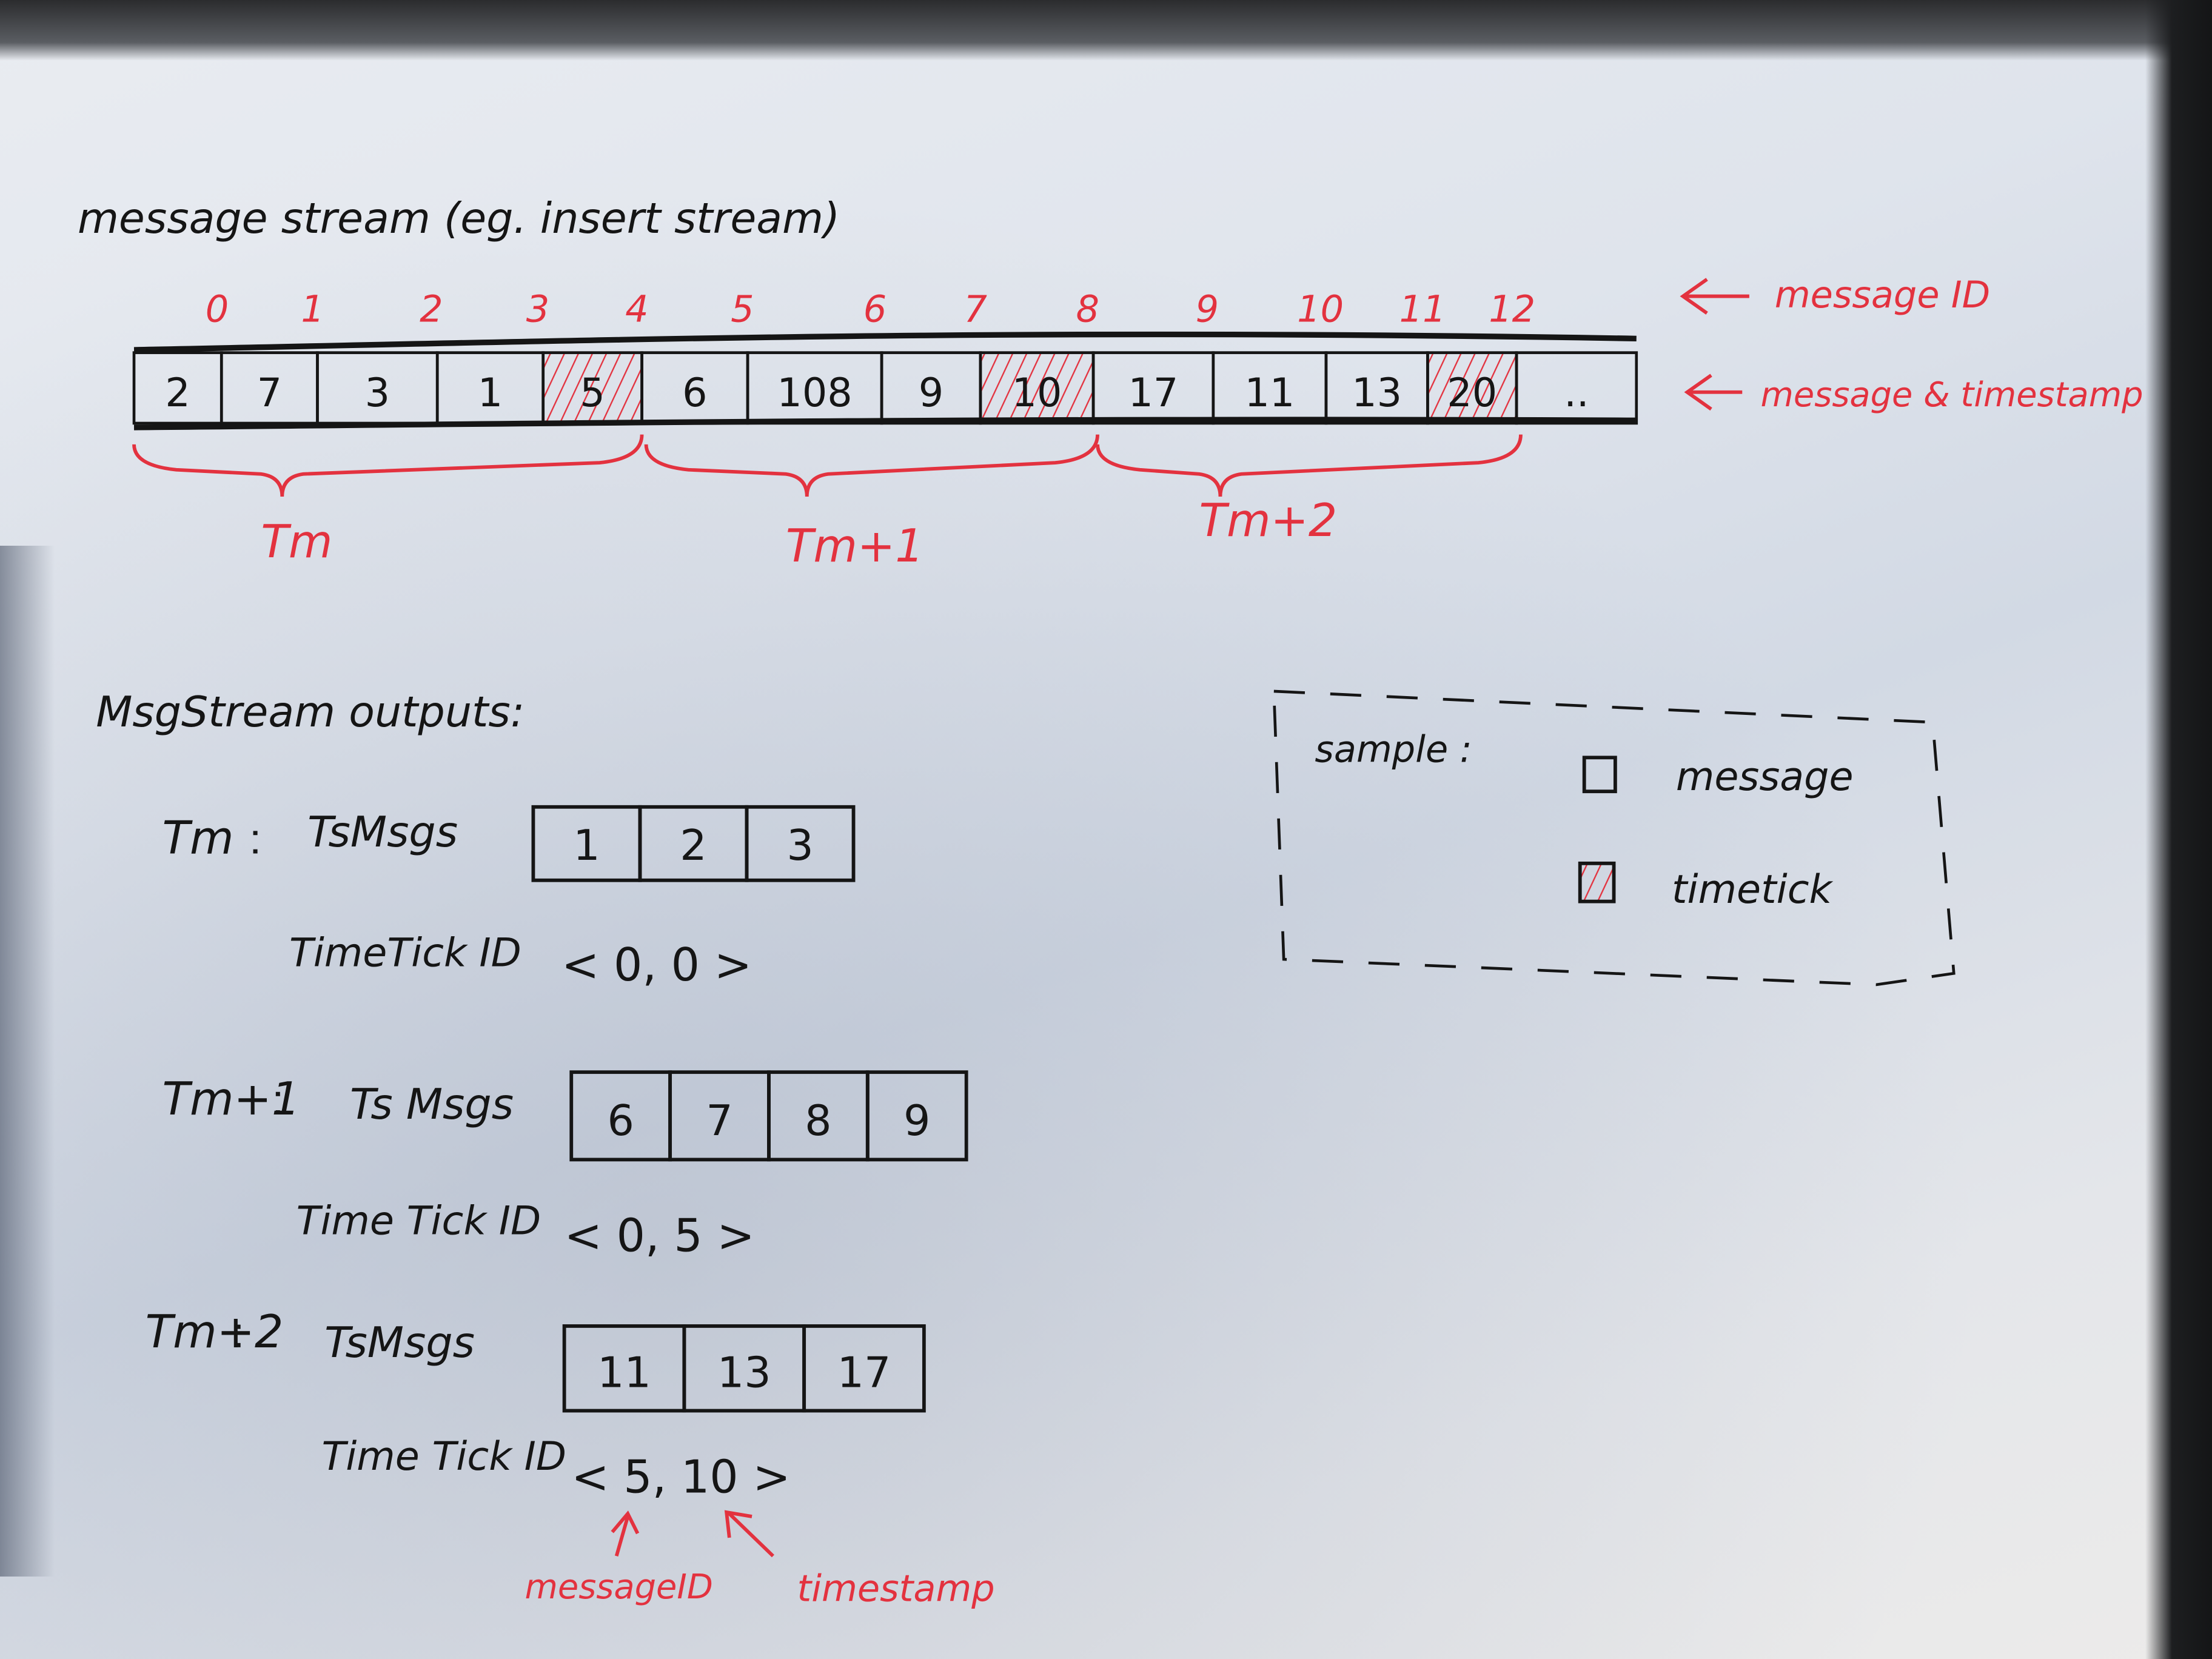  I want to click on up-left-arrow-icon, so click(749, 1534).